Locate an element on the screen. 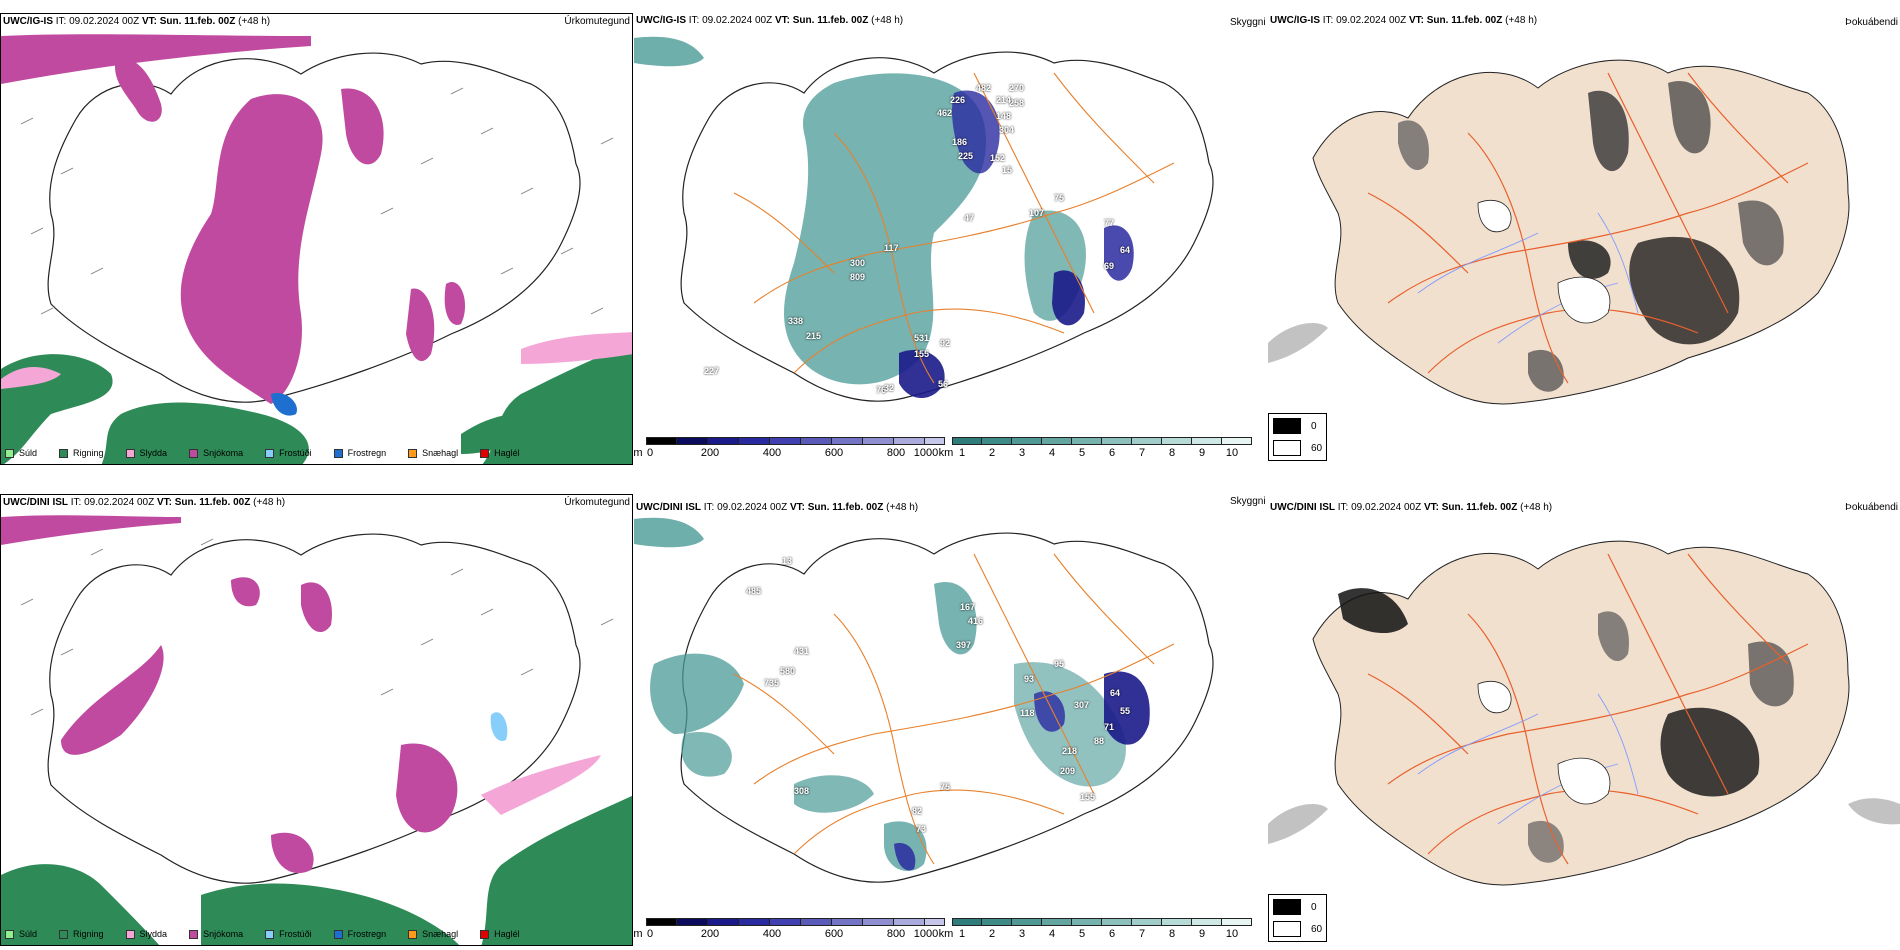 The height and width of the screenshot is (950, 1900). vis-value-label: 117 is located at coordinates (891, 248).